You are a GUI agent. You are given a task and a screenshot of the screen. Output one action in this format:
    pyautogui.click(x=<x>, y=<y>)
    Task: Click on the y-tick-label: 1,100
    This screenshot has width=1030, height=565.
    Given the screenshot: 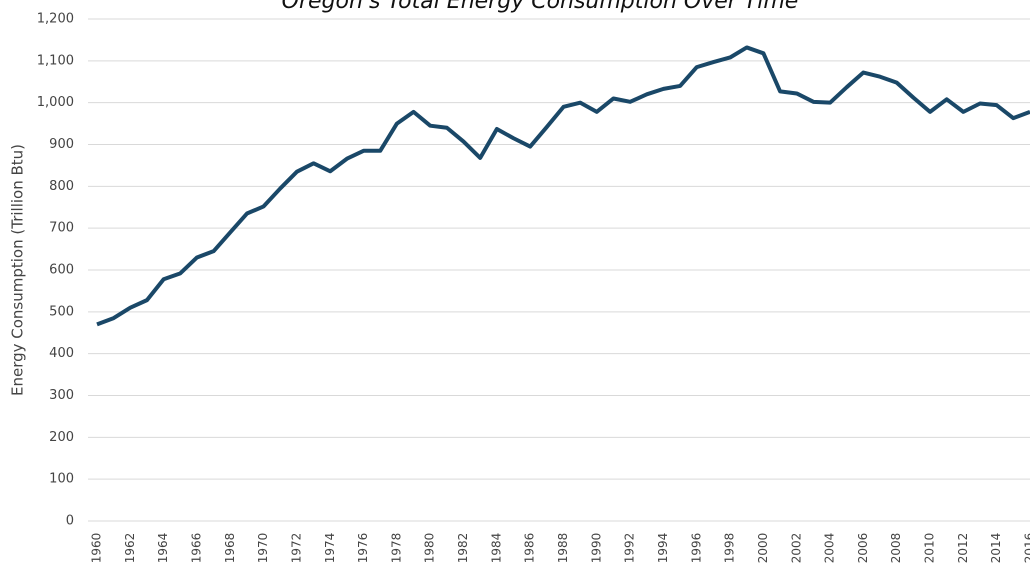 What is the action you would take?
    pyautogui.click(x=55, y=60)
    